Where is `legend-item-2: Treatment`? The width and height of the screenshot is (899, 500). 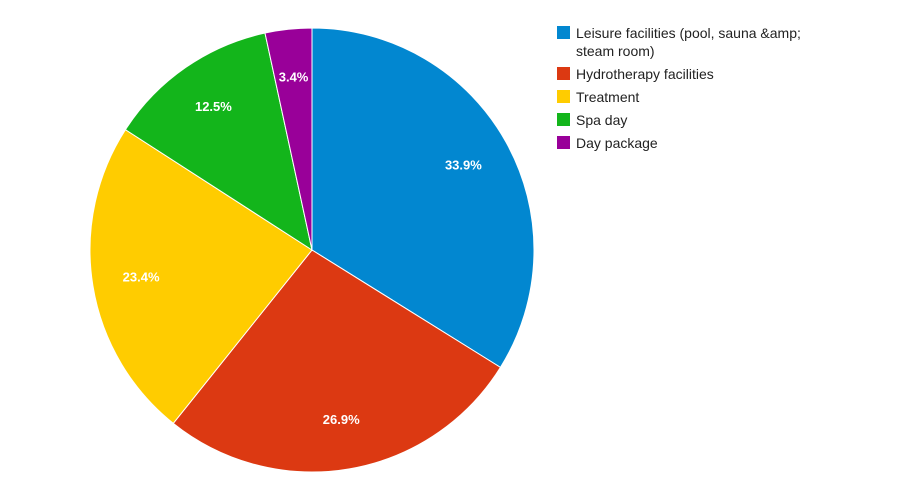 legend-item-2: Treatment is located at coordinates (722, 97).